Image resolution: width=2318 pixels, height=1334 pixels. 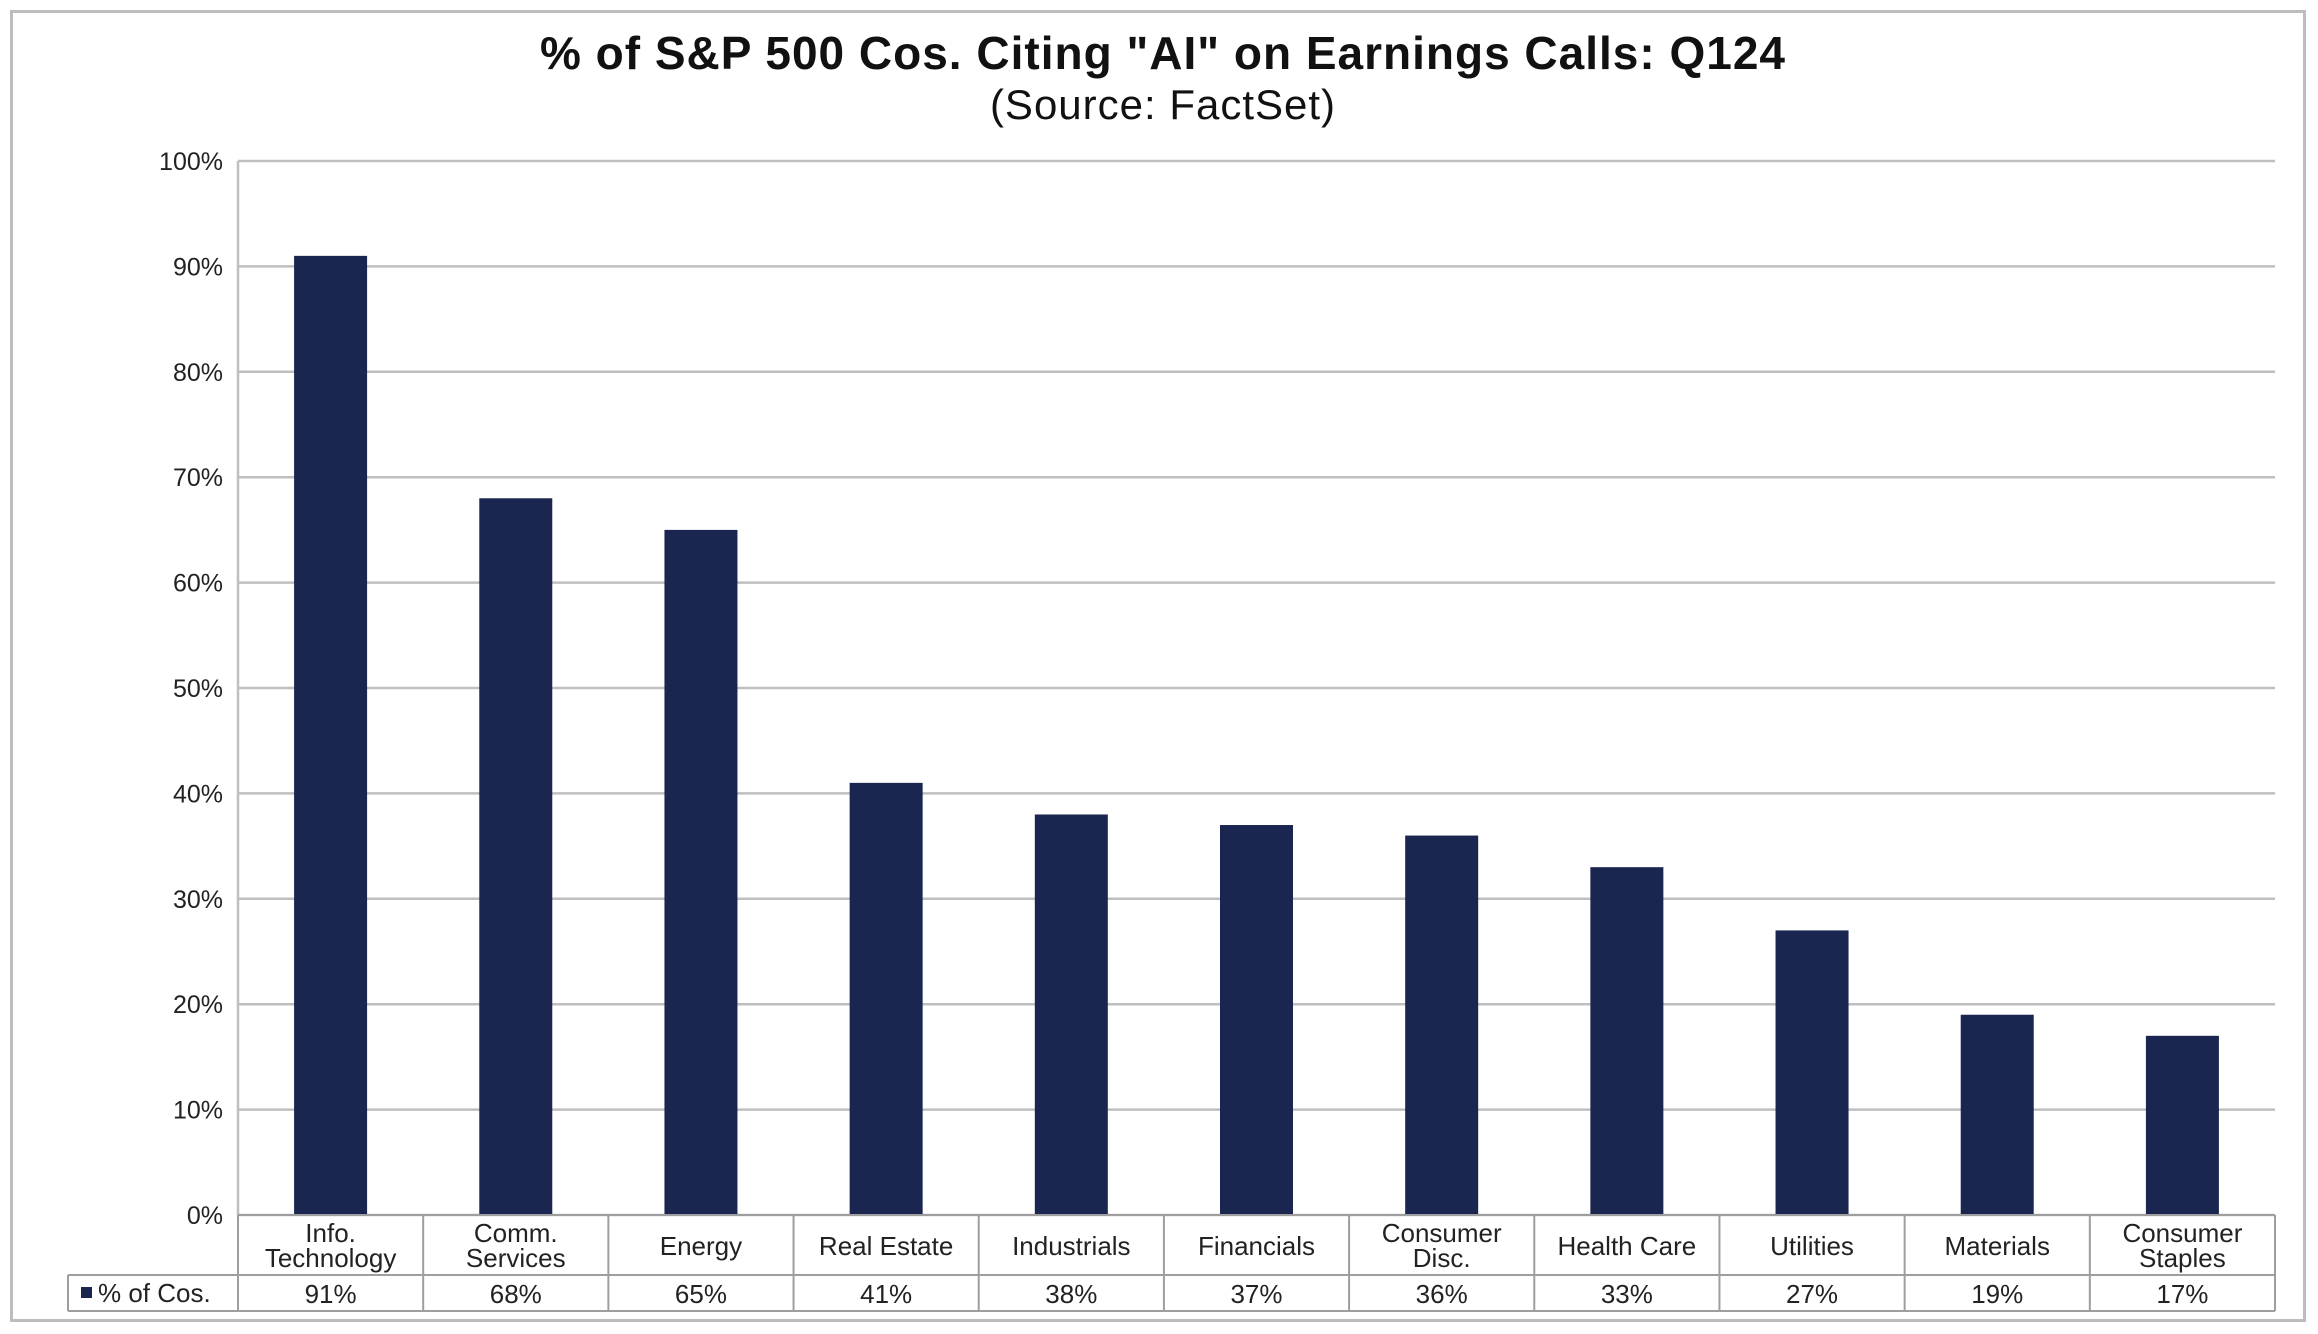 I want to click on category-label: Industrials, so click(x=1071, y=1246).